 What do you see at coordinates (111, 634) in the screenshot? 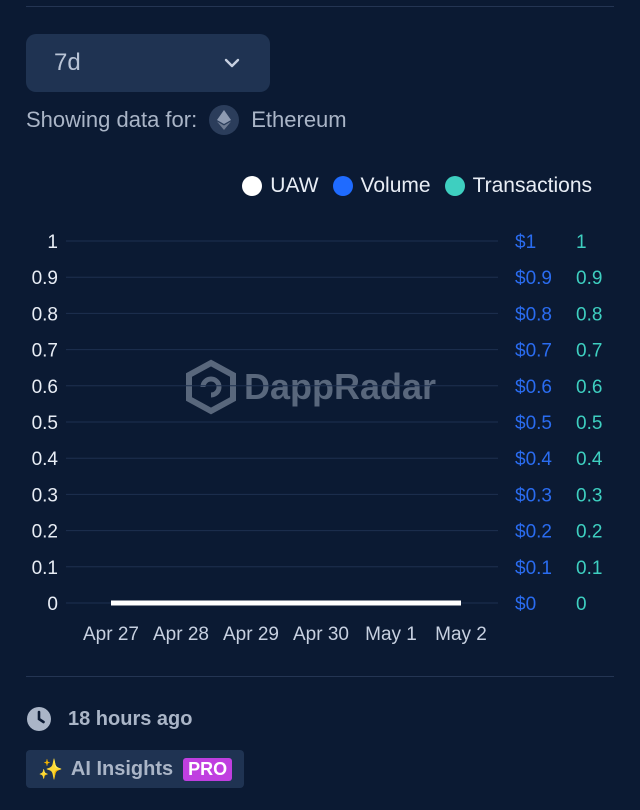
I see `x-tick-label: Apr 27` at bounding box center [111, 634].